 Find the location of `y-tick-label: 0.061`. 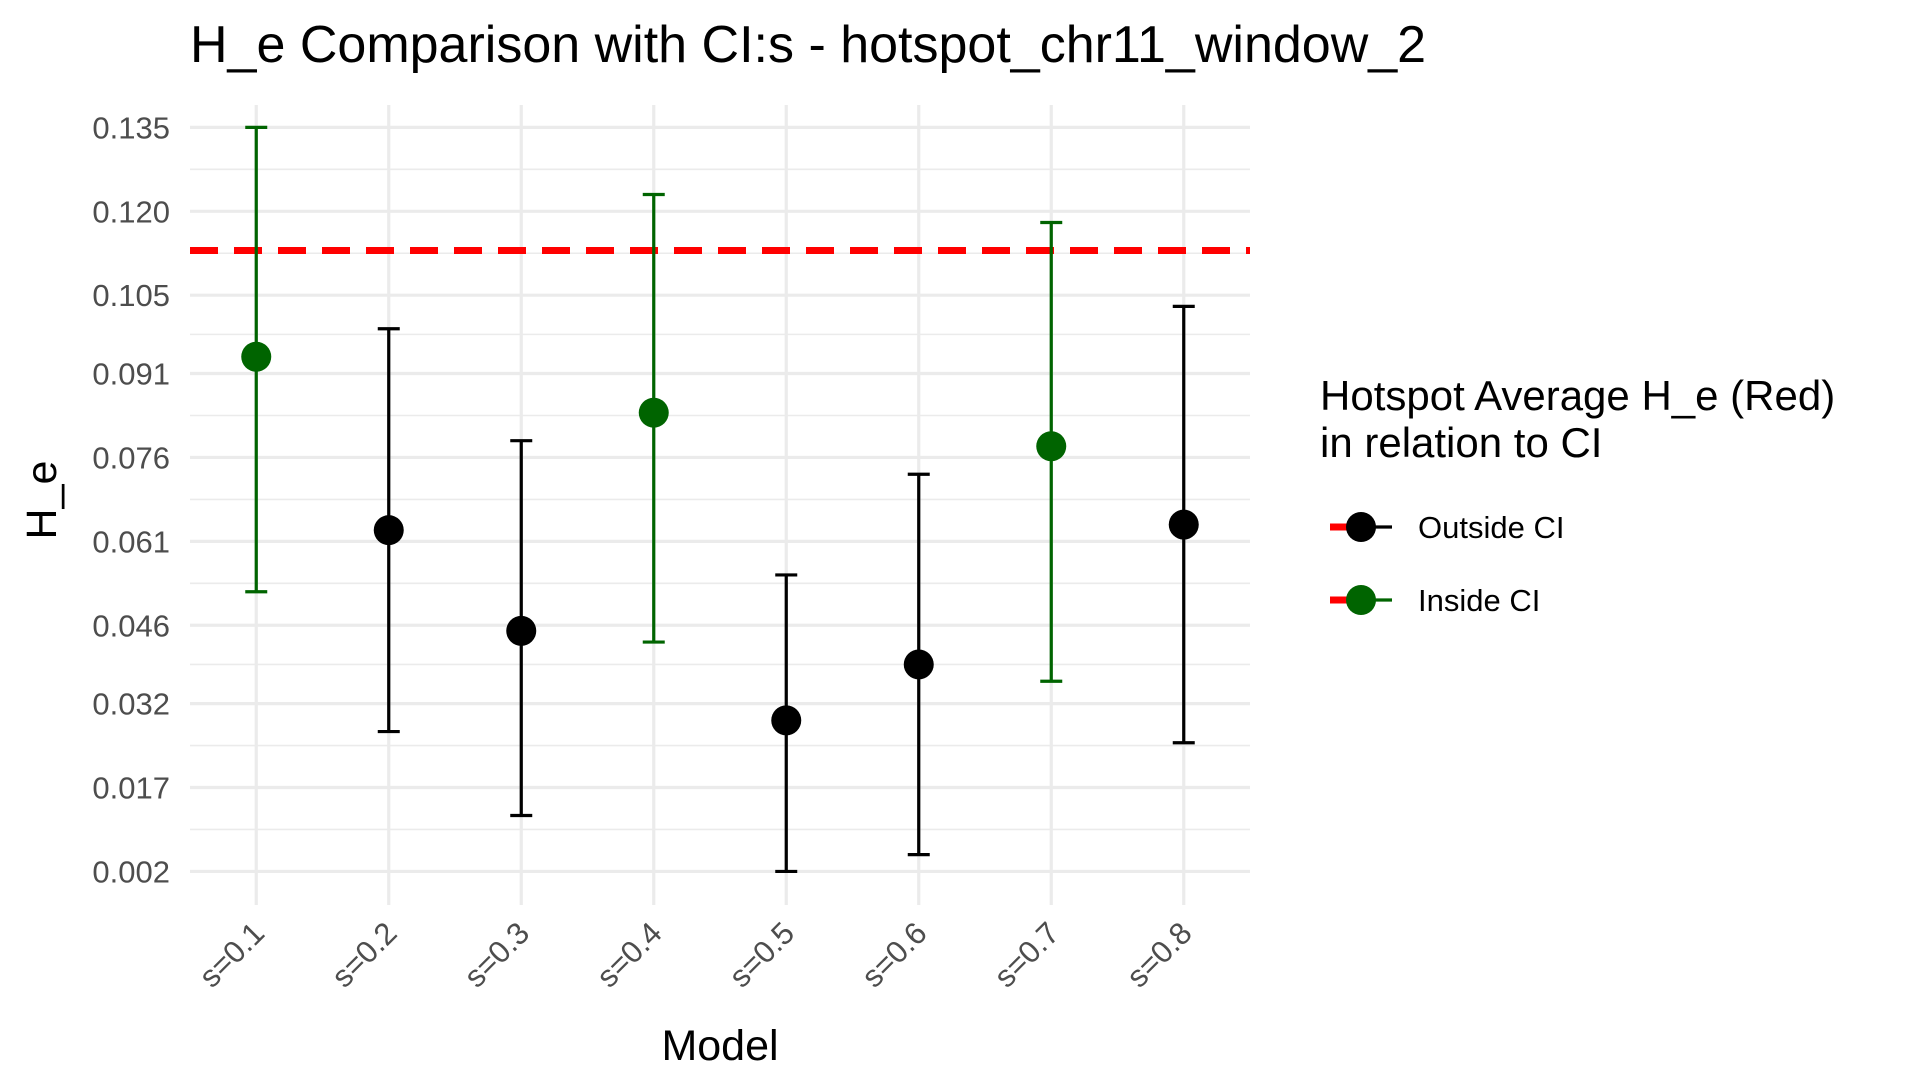

y-tick-label: 0.061 is located at coordinates (131, 541).